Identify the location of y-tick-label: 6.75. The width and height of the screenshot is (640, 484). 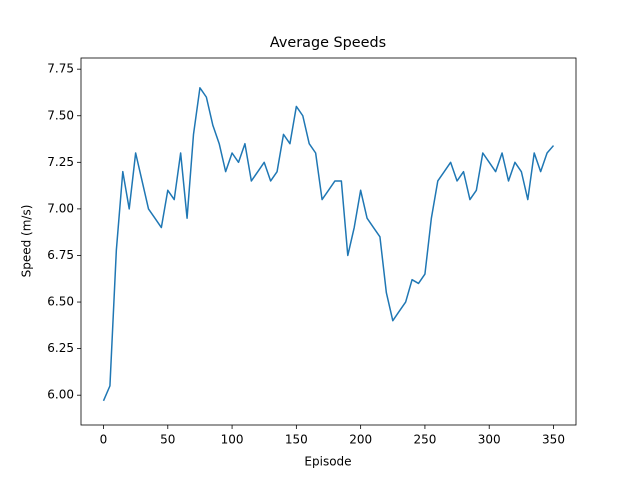
(60, 255).